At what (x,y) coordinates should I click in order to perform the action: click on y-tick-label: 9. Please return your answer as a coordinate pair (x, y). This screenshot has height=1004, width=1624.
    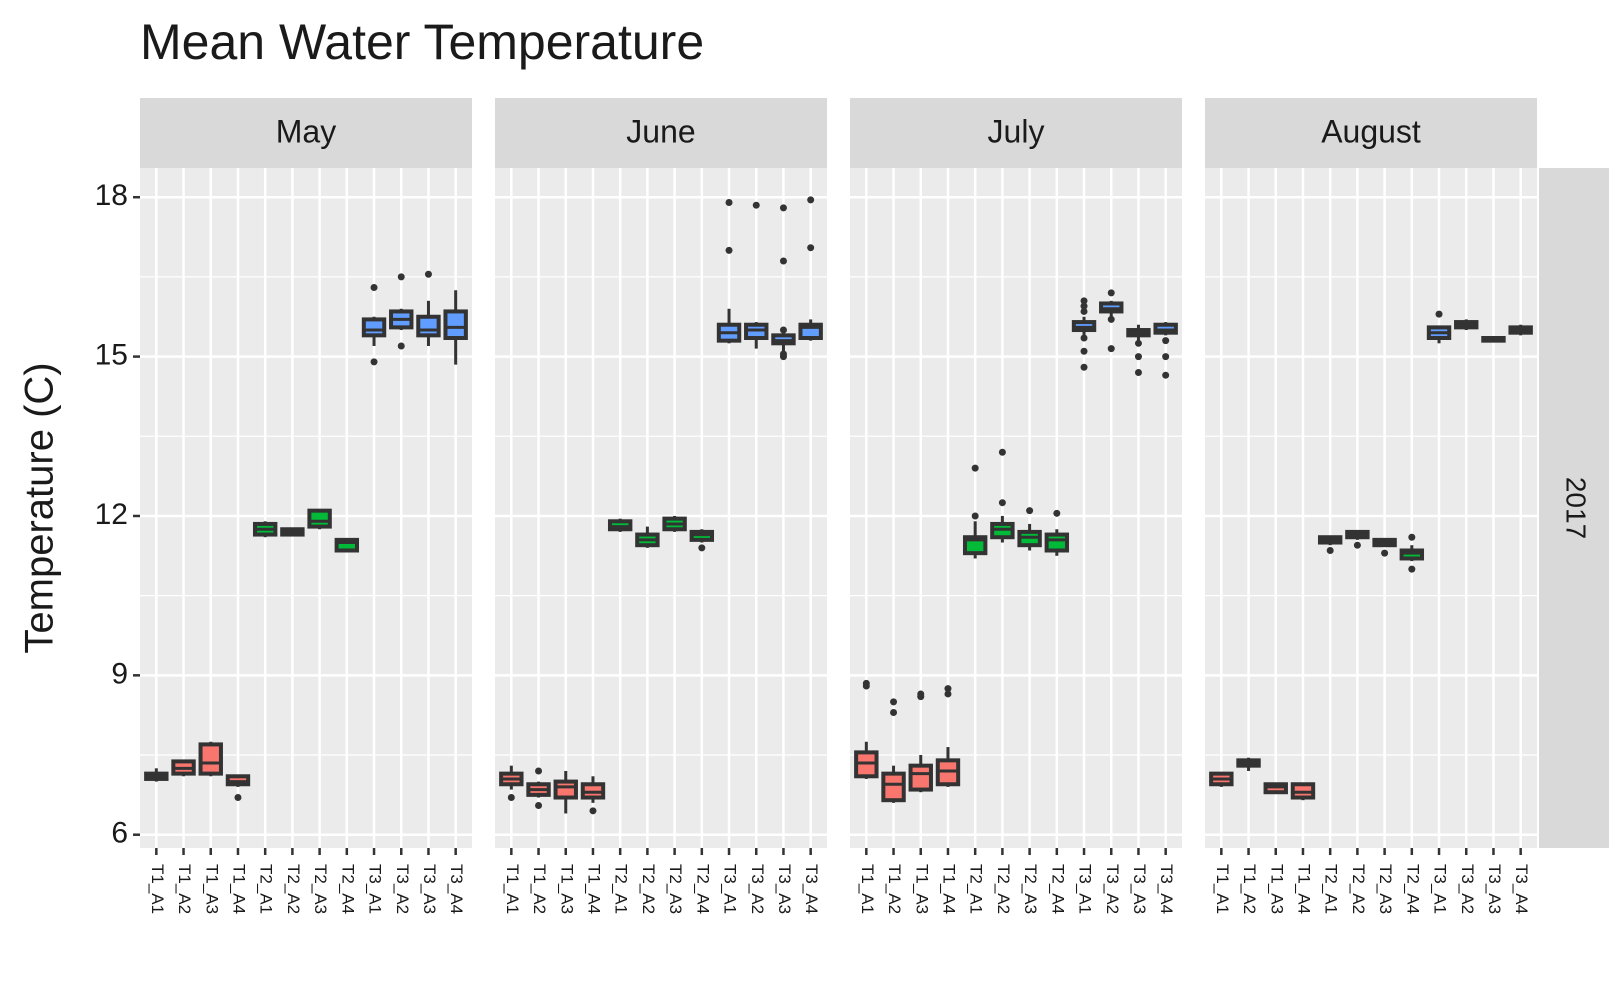
    Looking at the image, I should click on (119, 673).